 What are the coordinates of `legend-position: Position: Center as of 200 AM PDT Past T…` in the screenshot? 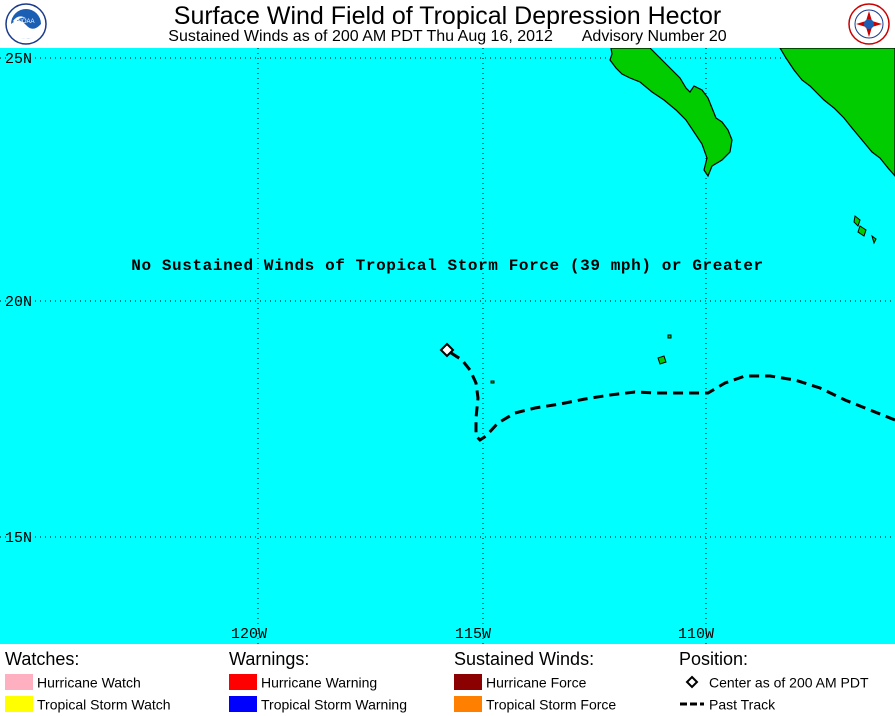 It's located at (774, 681).